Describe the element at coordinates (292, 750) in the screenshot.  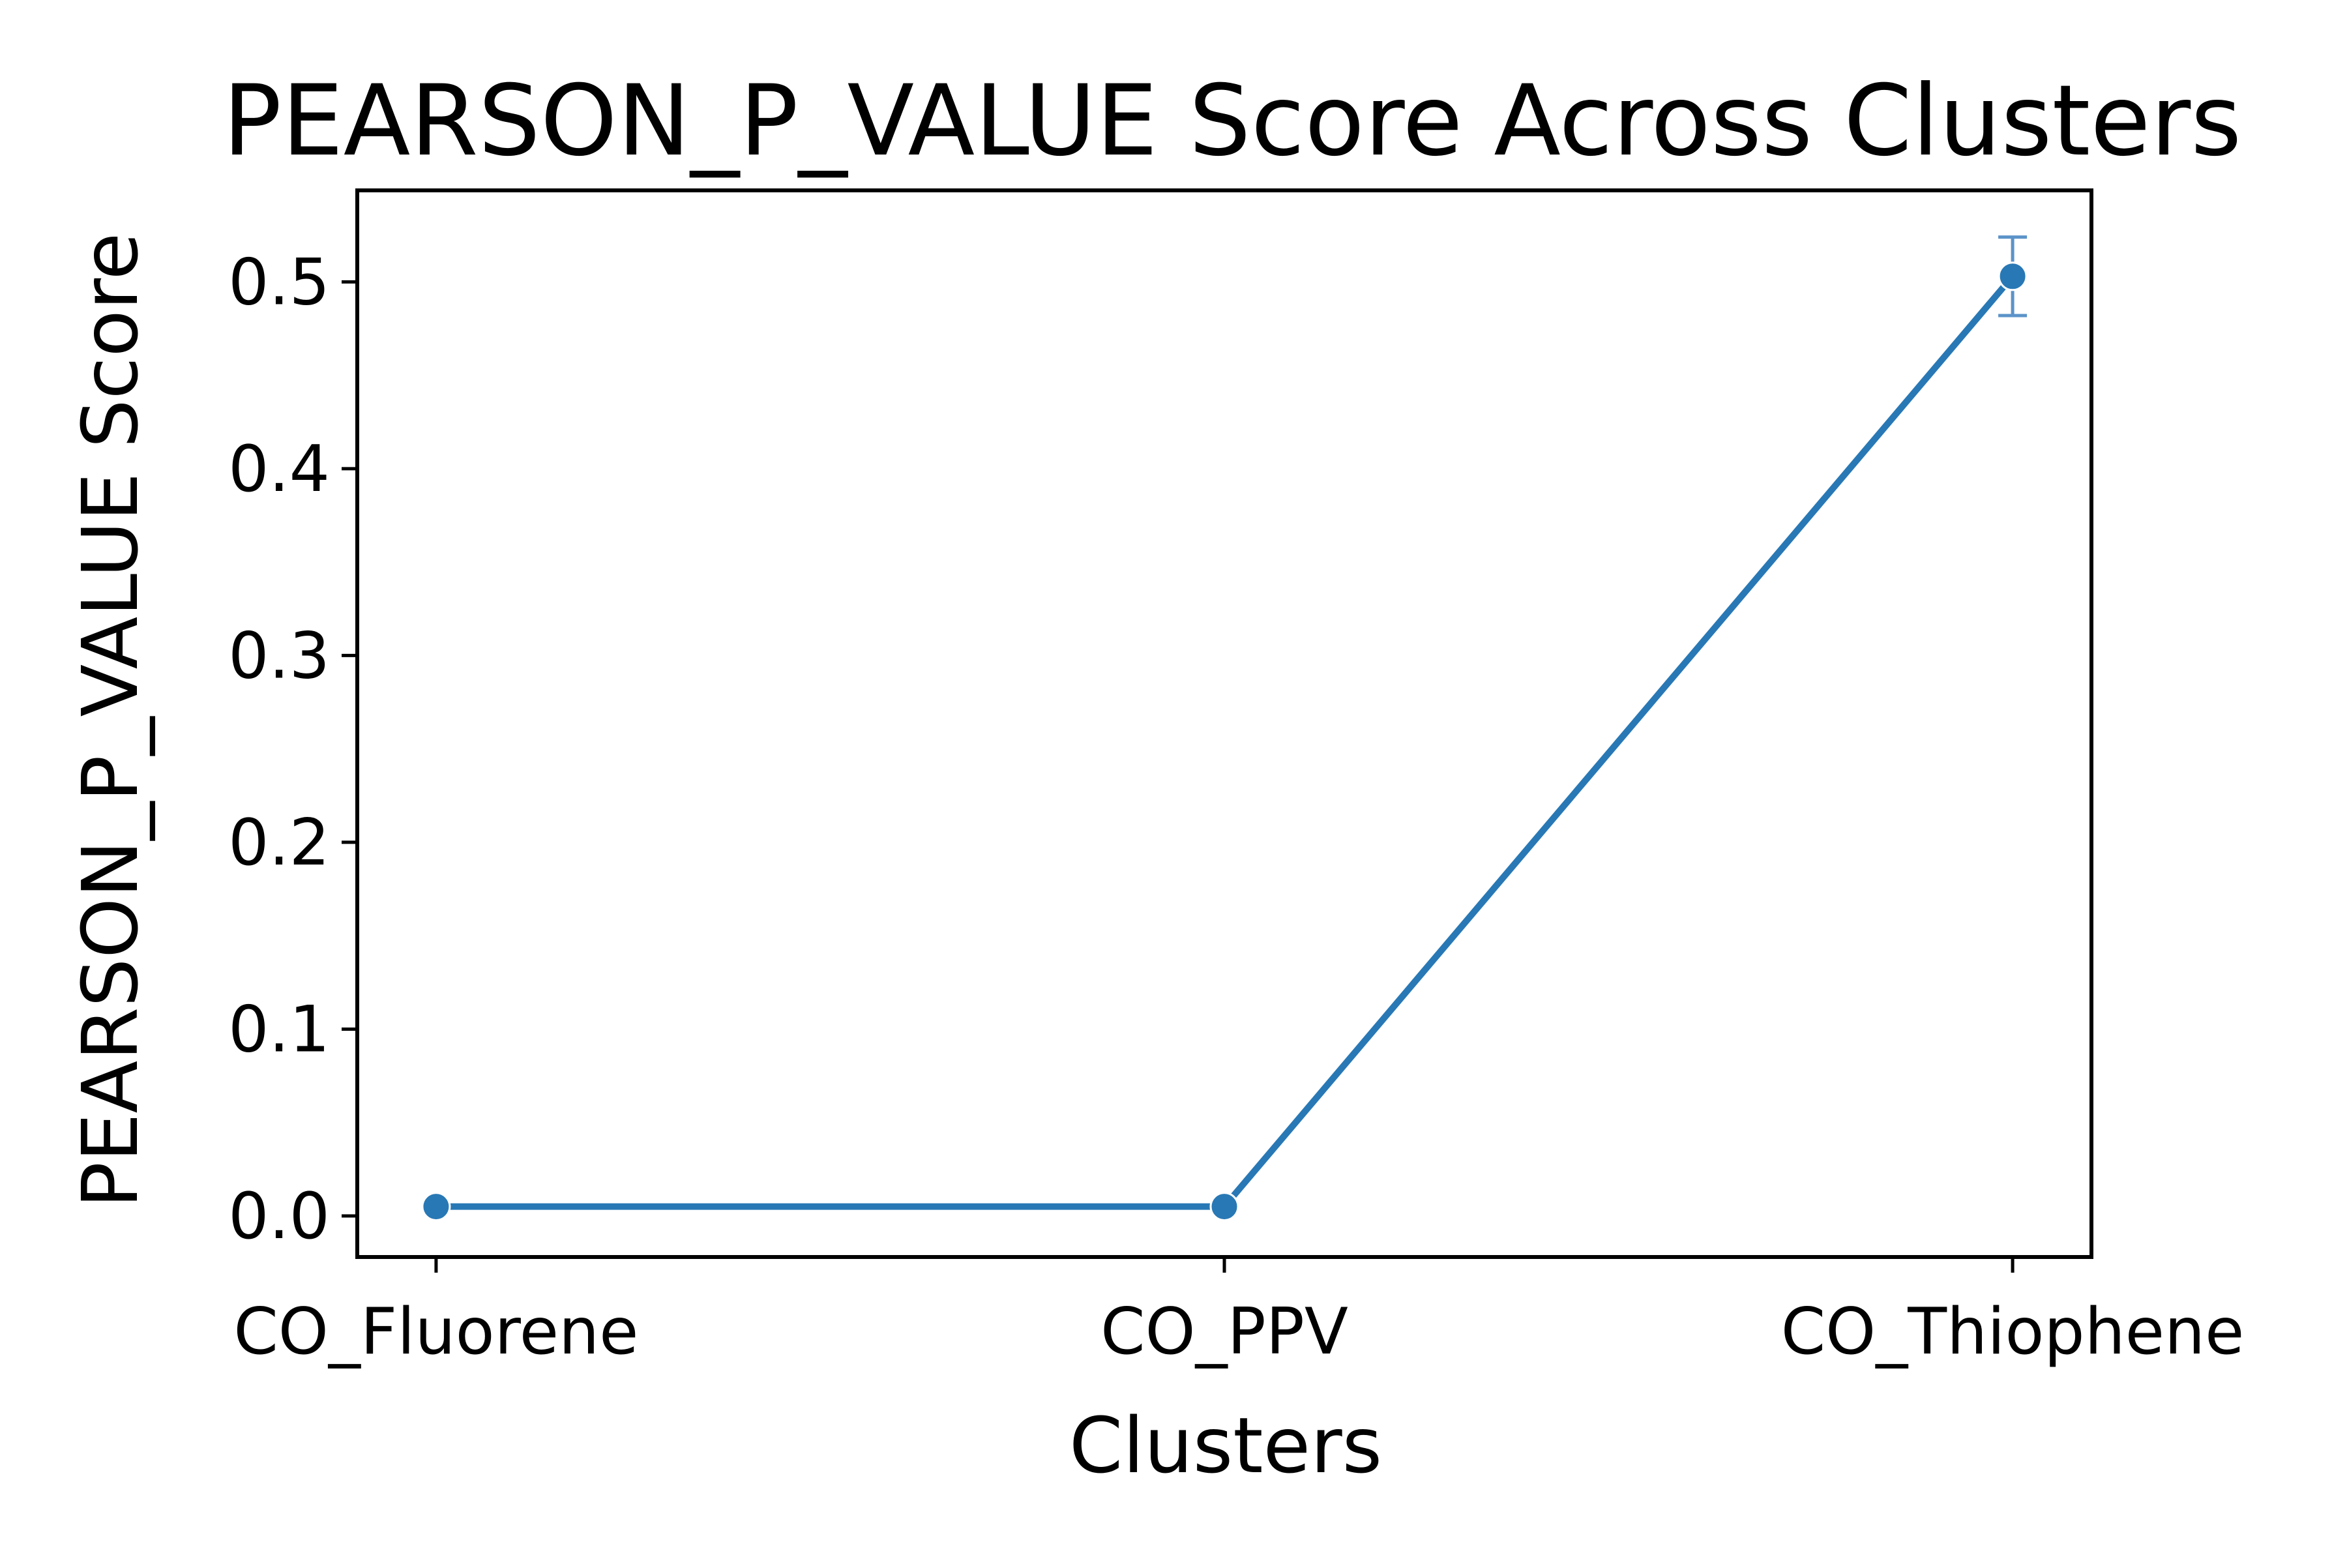
I see `y-axis: 0.0 0.1 0.2 0.3 0.4 0.5` at that location.